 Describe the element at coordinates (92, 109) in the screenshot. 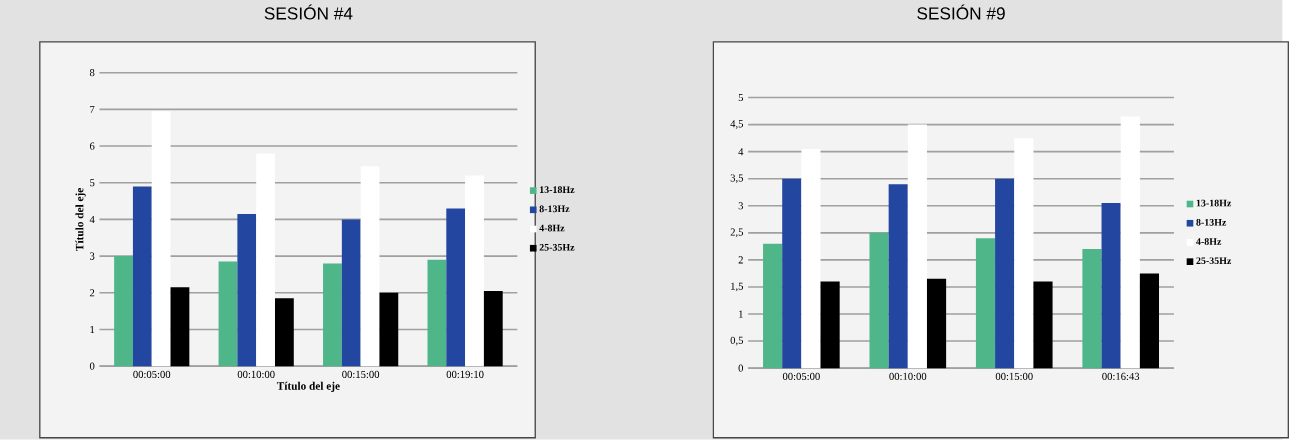

I see `y-tick-label: 7` at that location.